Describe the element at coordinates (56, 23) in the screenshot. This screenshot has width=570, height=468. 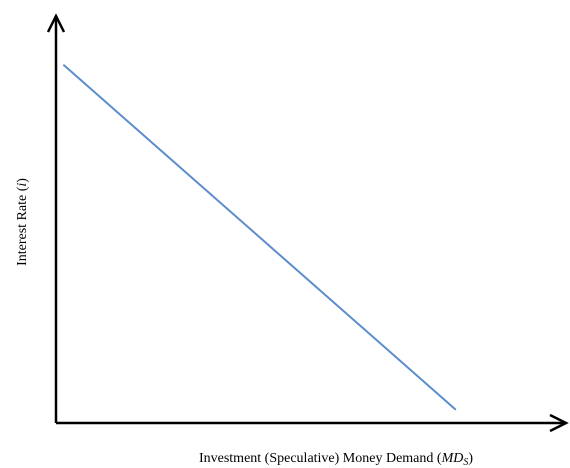
I see `y-axis-arrowhead` at that location.